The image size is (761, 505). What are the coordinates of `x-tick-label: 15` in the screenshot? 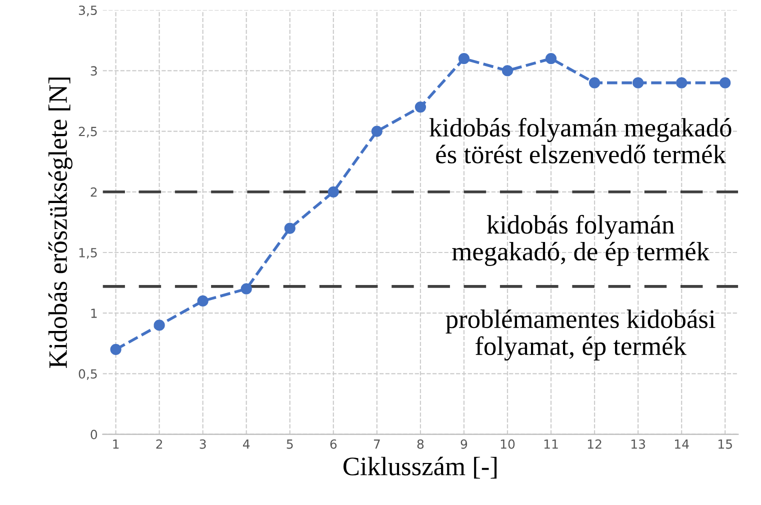 It's located at (725, 444).